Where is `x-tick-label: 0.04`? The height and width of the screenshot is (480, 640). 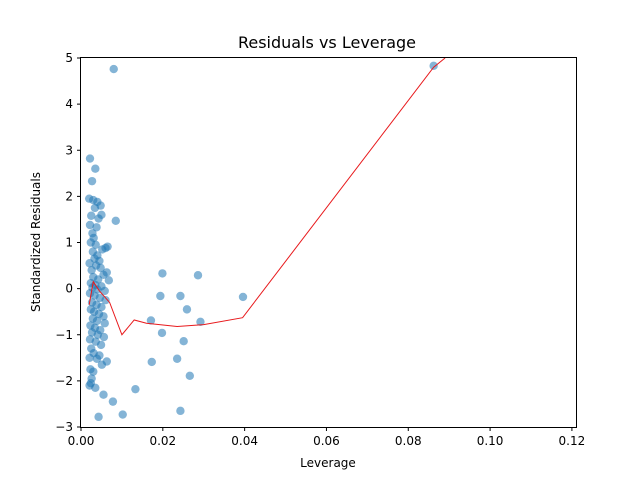 x-tick-label: 0.04 is located at coordinates (244, 441).